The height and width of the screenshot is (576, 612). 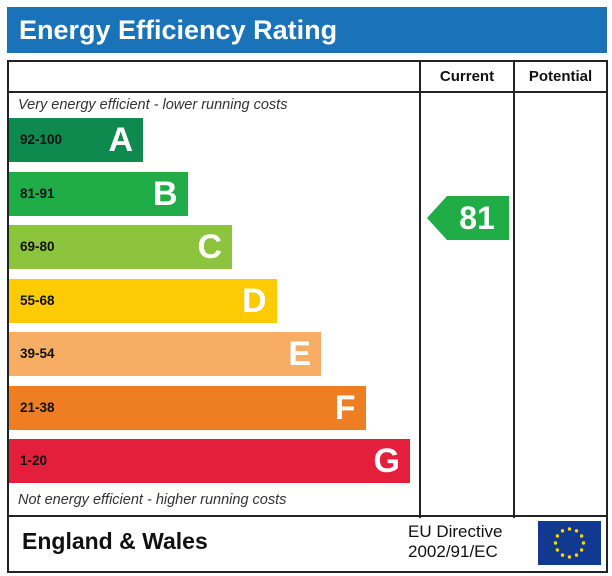 I want to click on band-letter: F, so click(x=345, y=407).